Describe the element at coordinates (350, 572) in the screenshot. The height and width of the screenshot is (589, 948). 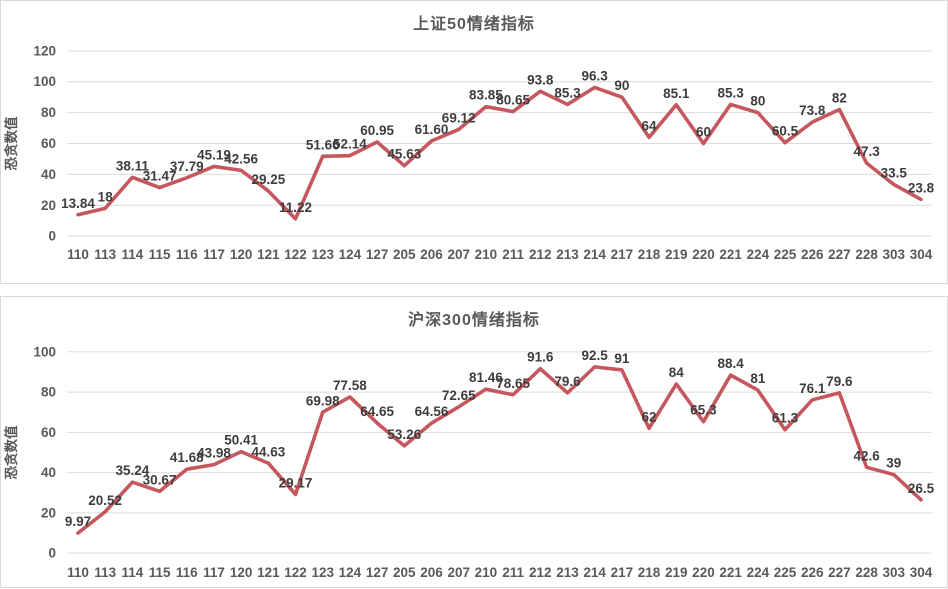
I see `x-tick-label: 124` at that location.